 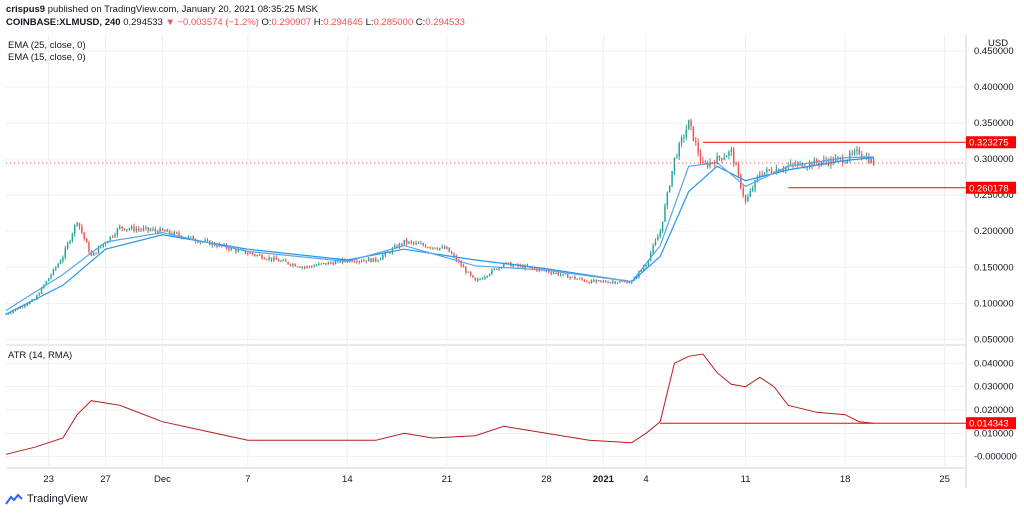 What do you see at coordinates (994, 51) in the screenshot?
I see `price-tick-label: 0.450000` at bounding box center [994, 51].